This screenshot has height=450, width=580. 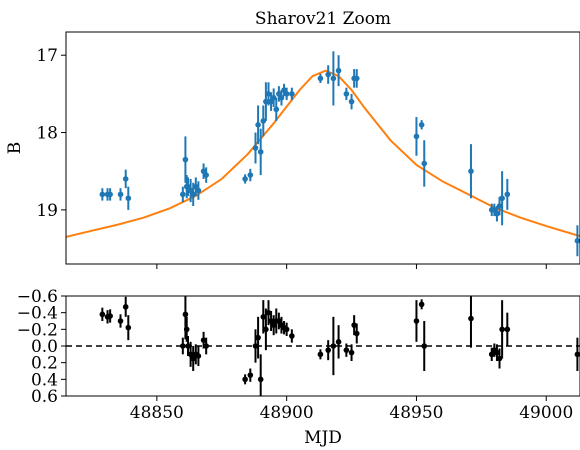 What do you see at coordinates (44, 364) in the screenshot?
I see `y-tick-label: 0.2` at bounding box center [44, 364].